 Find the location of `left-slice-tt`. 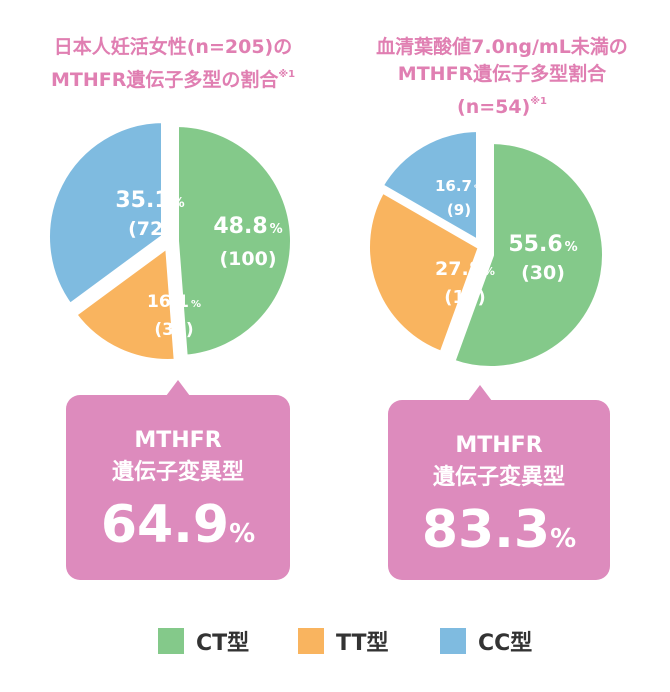

left-slice-tt is located at coordinates (125, 303).